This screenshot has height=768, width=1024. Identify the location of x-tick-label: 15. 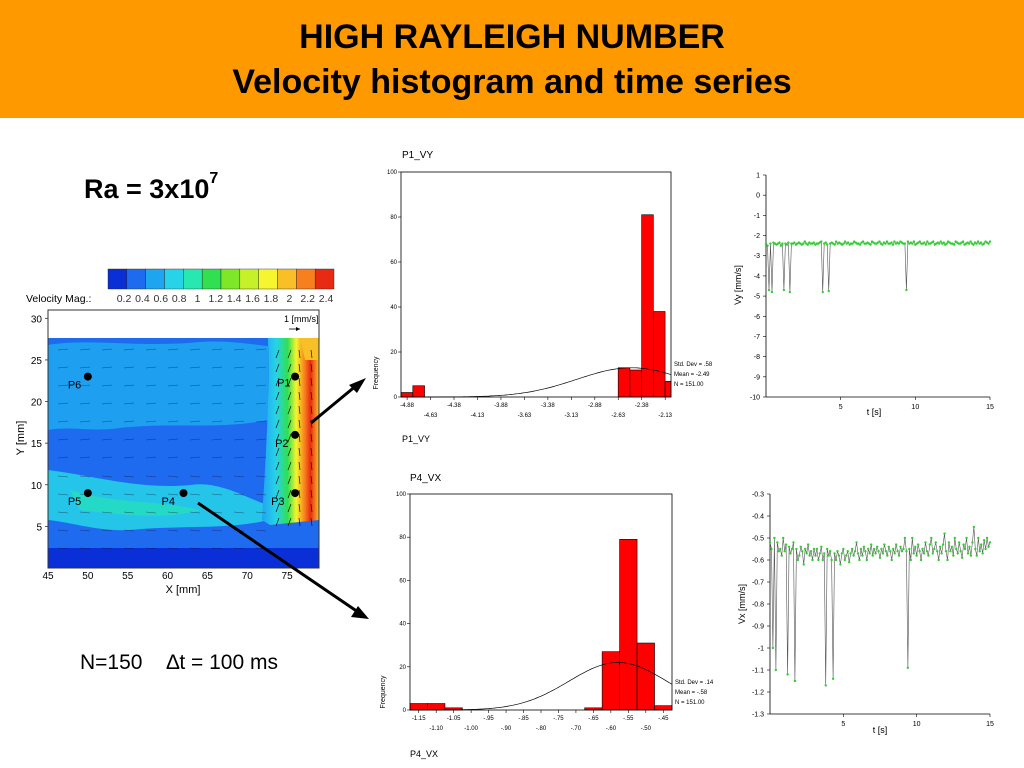
(990, 407).